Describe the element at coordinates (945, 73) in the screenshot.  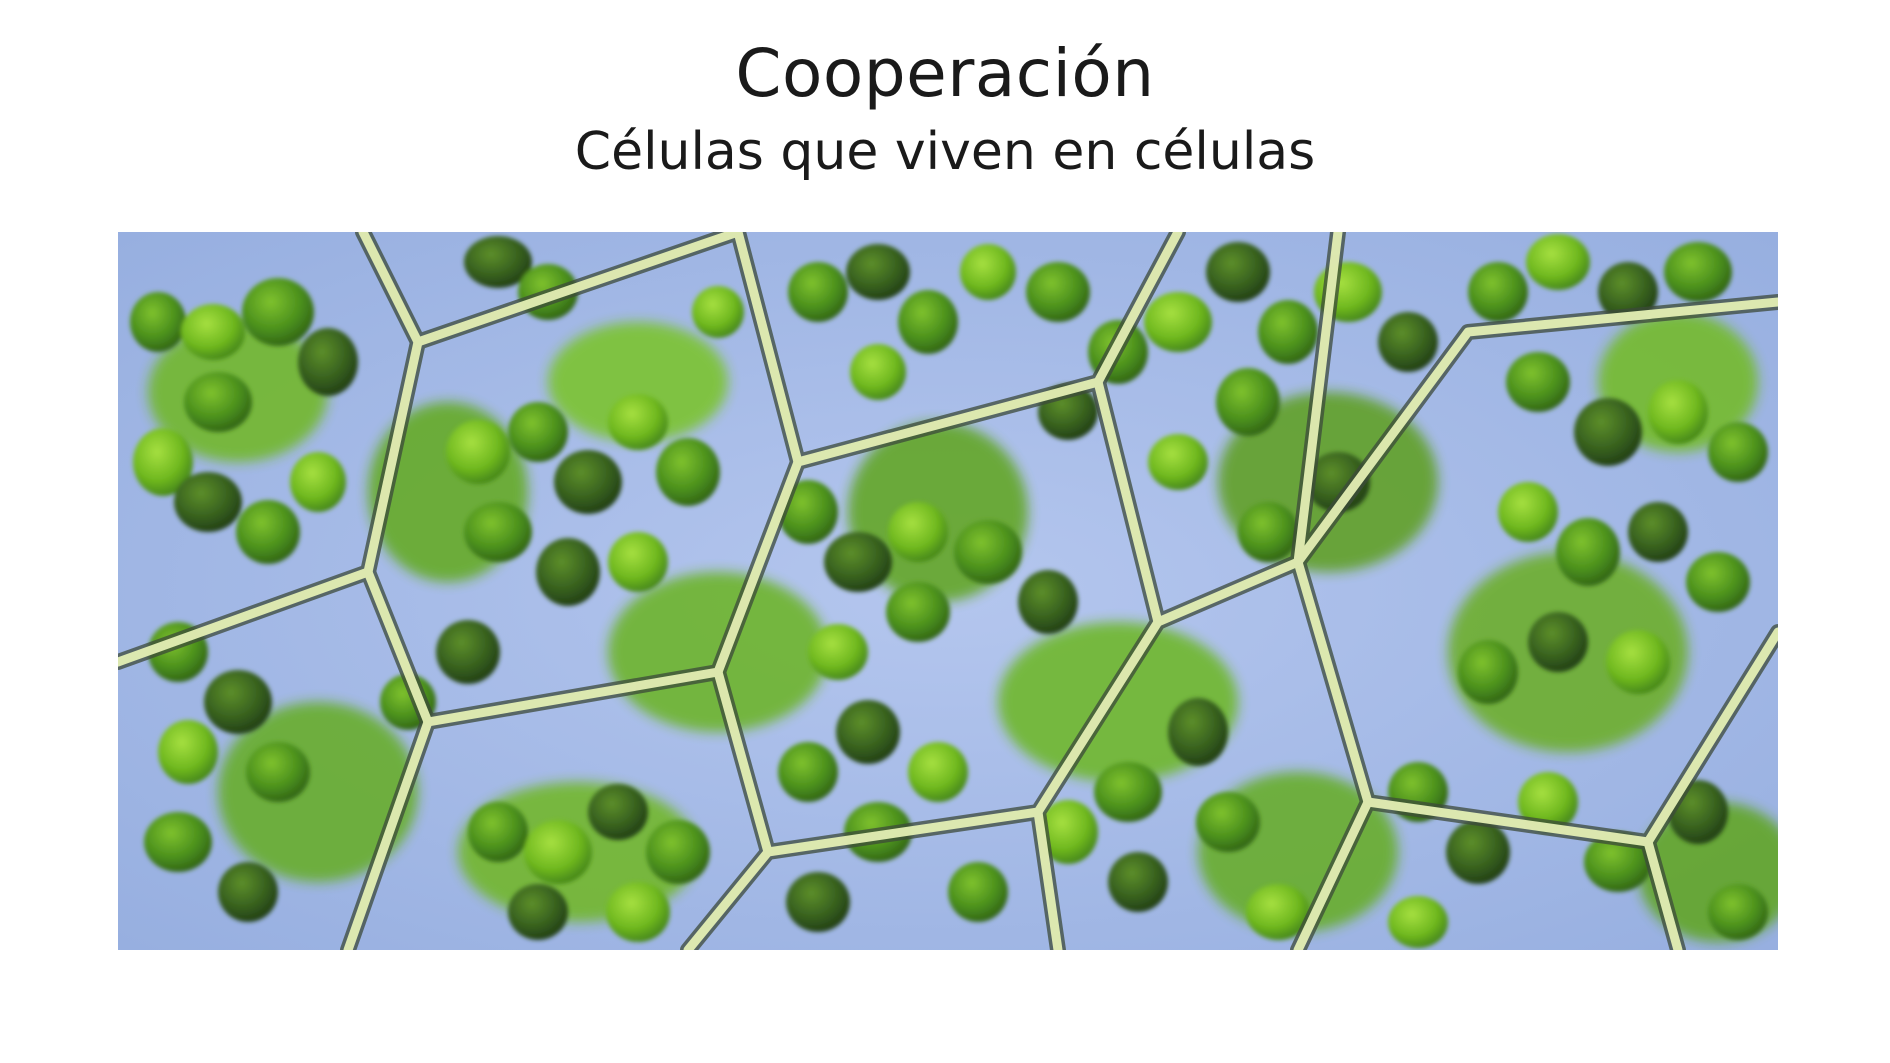
I see `slide-title: Cooperación` at that location.